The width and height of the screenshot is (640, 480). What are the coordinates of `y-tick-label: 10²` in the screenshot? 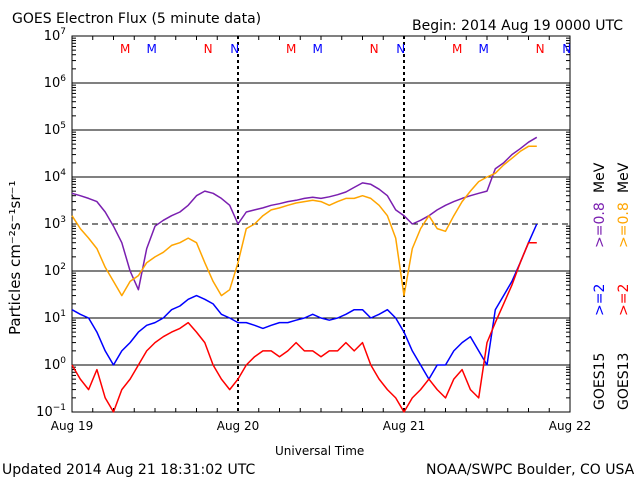 It's located at (55, 270).